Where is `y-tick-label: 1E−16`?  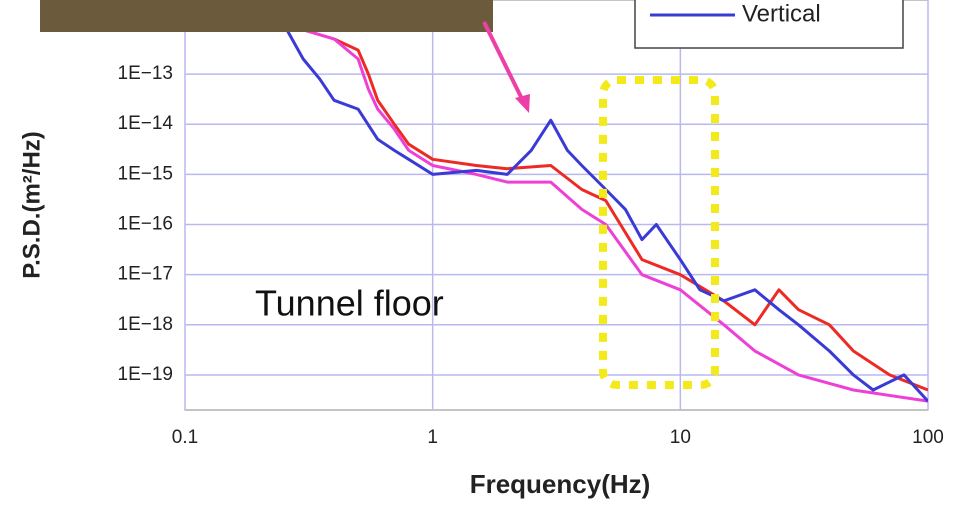
y-tick-label: 1E−16 is located at coordinates (145, 224).